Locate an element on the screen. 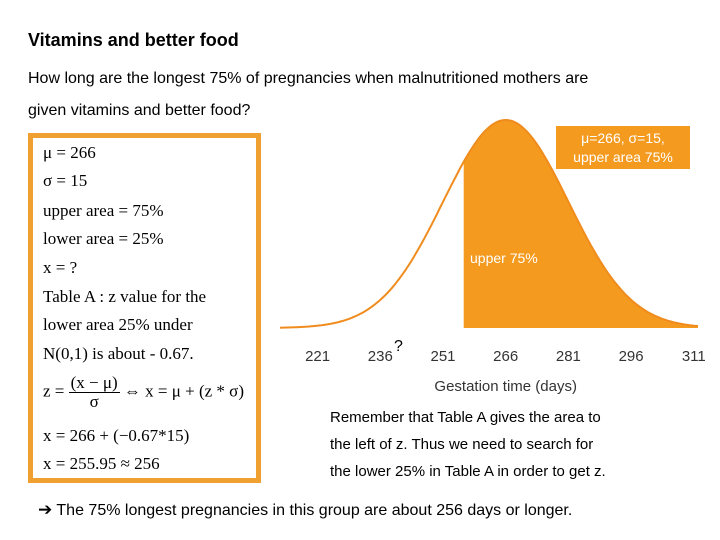 The image size is (720, 540). formula-sigma: σ = 15 is located at coordinates (65, 180).